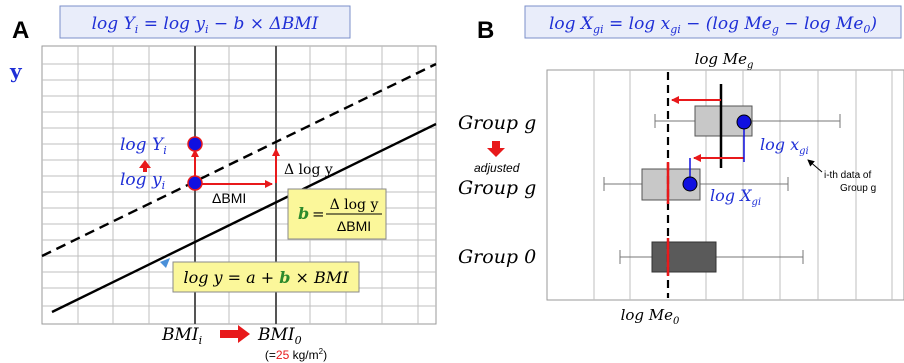 The height and width of the screenshot is (363, 904). What do you see at coordinates (145, 166) in the screenshot?
I see `small-up-arrow-icon` at bounding box center [145, 166].